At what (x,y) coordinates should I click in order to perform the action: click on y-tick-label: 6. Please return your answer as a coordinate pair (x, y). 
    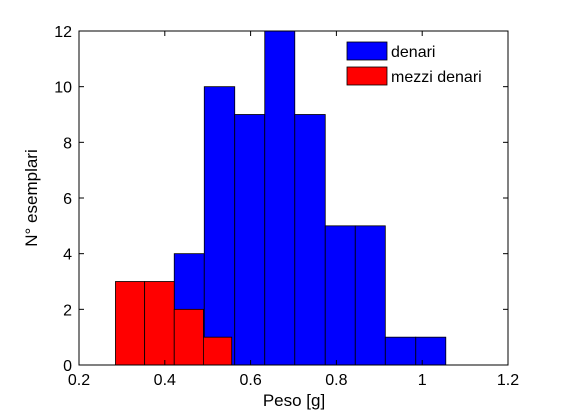
    Looking at the image, I should click on (67, 199).